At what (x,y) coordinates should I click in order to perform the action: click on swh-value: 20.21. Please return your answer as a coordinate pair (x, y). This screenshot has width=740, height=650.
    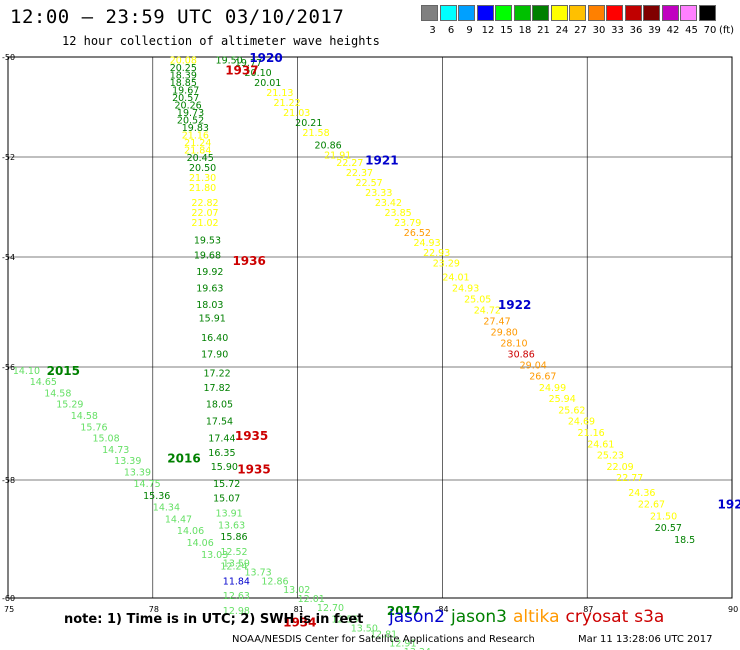
    Looking at the image, I should click on (308, 123).